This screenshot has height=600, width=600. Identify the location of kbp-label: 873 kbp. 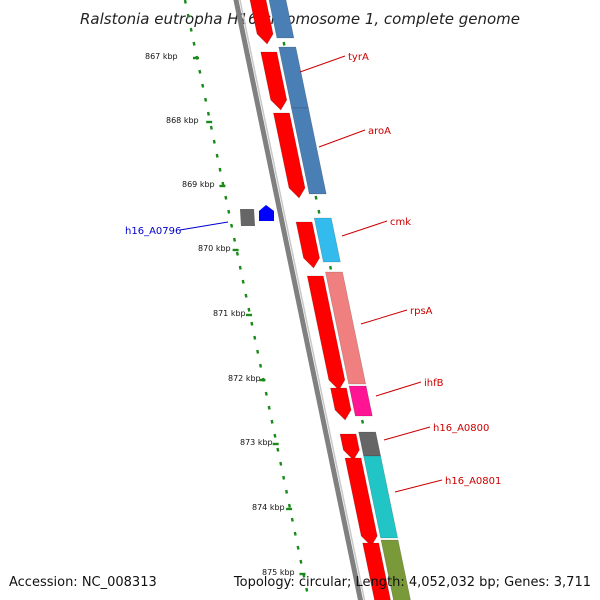
(256, 442).